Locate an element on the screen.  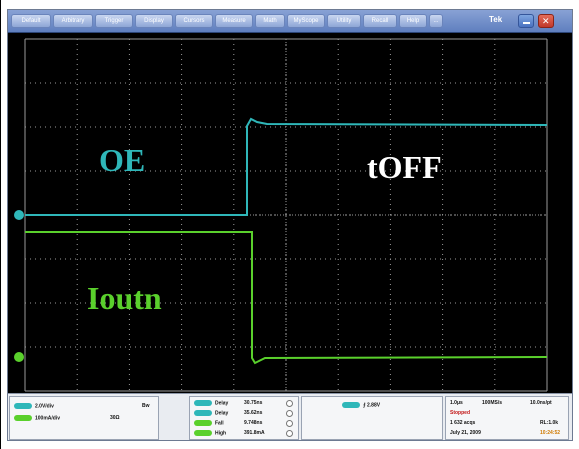
trigger-level: 2.88V is located at coordinates (374, 405).